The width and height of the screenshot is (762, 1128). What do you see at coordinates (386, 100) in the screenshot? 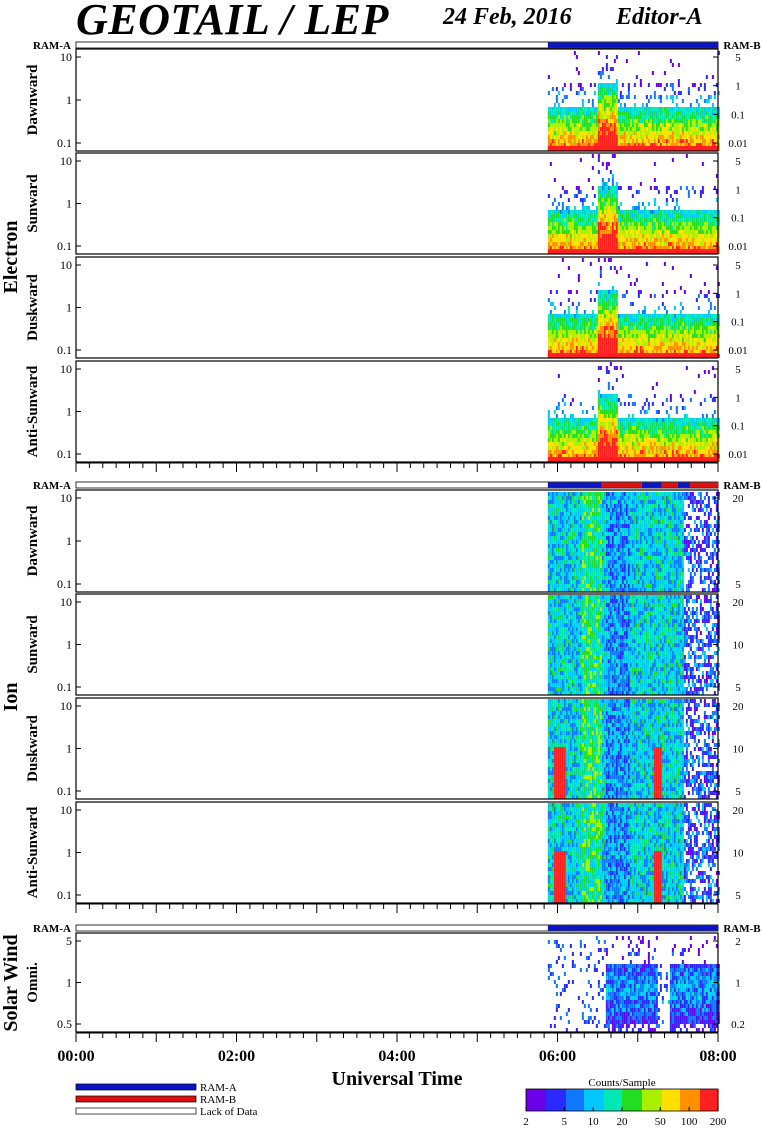
I see `panel-electron-dawnward: Dawnward 10 1 0.1 5 1 0.1 0.01` at bounding box center [386, 100].